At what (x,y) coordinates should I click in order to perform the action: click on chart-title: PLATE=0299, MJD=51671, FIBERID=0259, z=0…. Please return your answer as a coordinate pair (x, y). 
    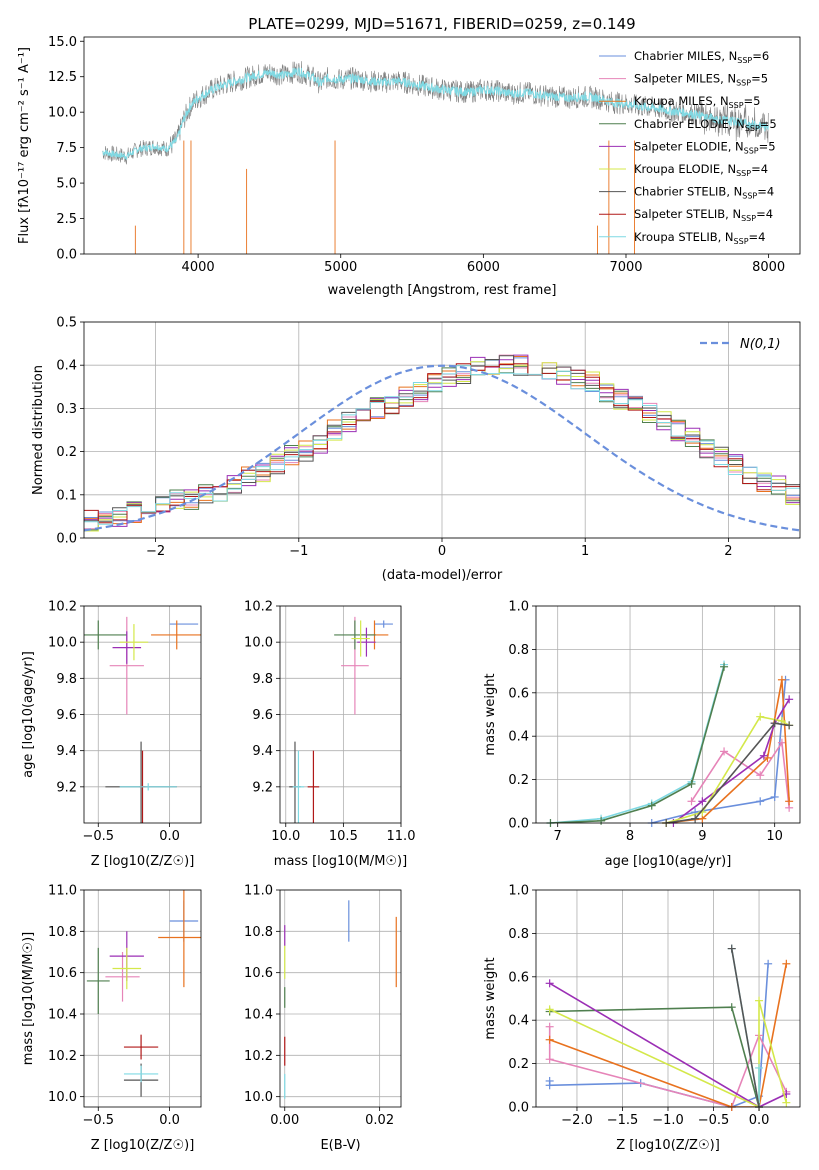
    Looking at the image, I should click on (441, 24).